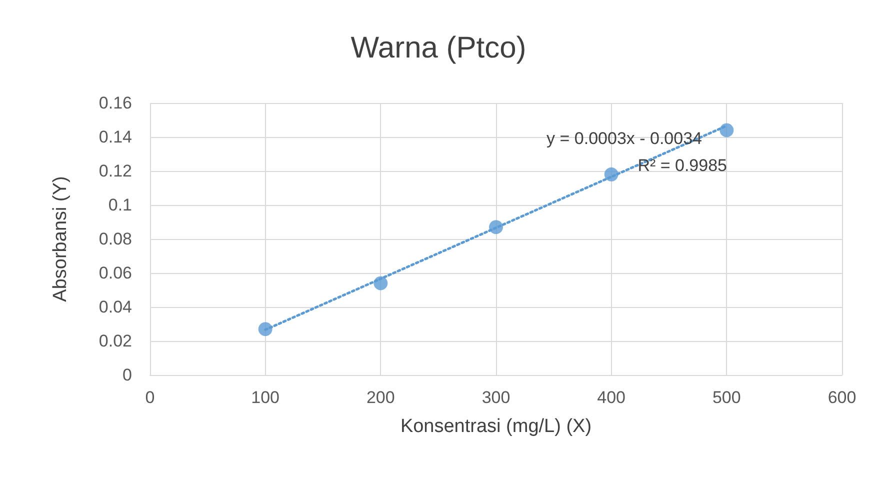 Image resolution: width=877 pixels, height=489 pixels. Describe the element at coordinates (120, 205) in the screenshot. I see `y-tick-label: 0.1` at that location.